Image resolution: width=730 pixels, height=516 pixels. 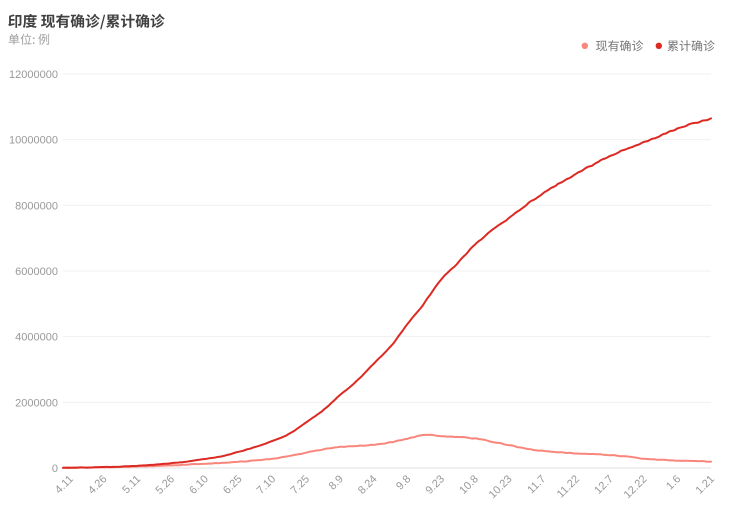 I want to click on svg-text: 4000000, so click(x=36, y=338).